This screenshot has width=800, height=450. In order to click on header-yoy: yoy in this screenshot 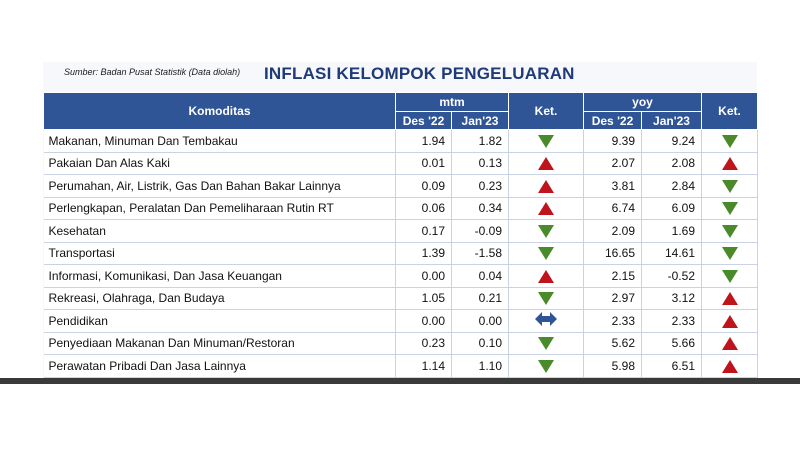, I will do `click(642, 102)`.